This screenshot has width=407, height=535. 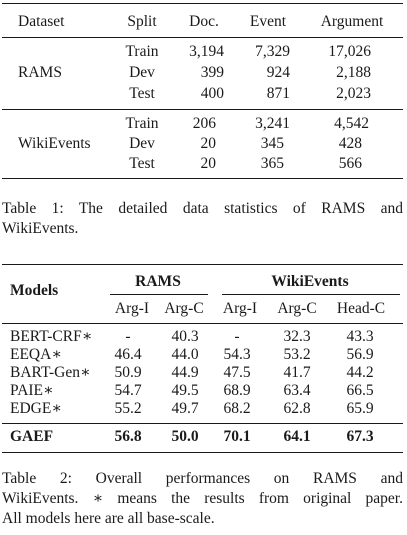 I want to click on table1-event: 871, so click(x=278, y=93).